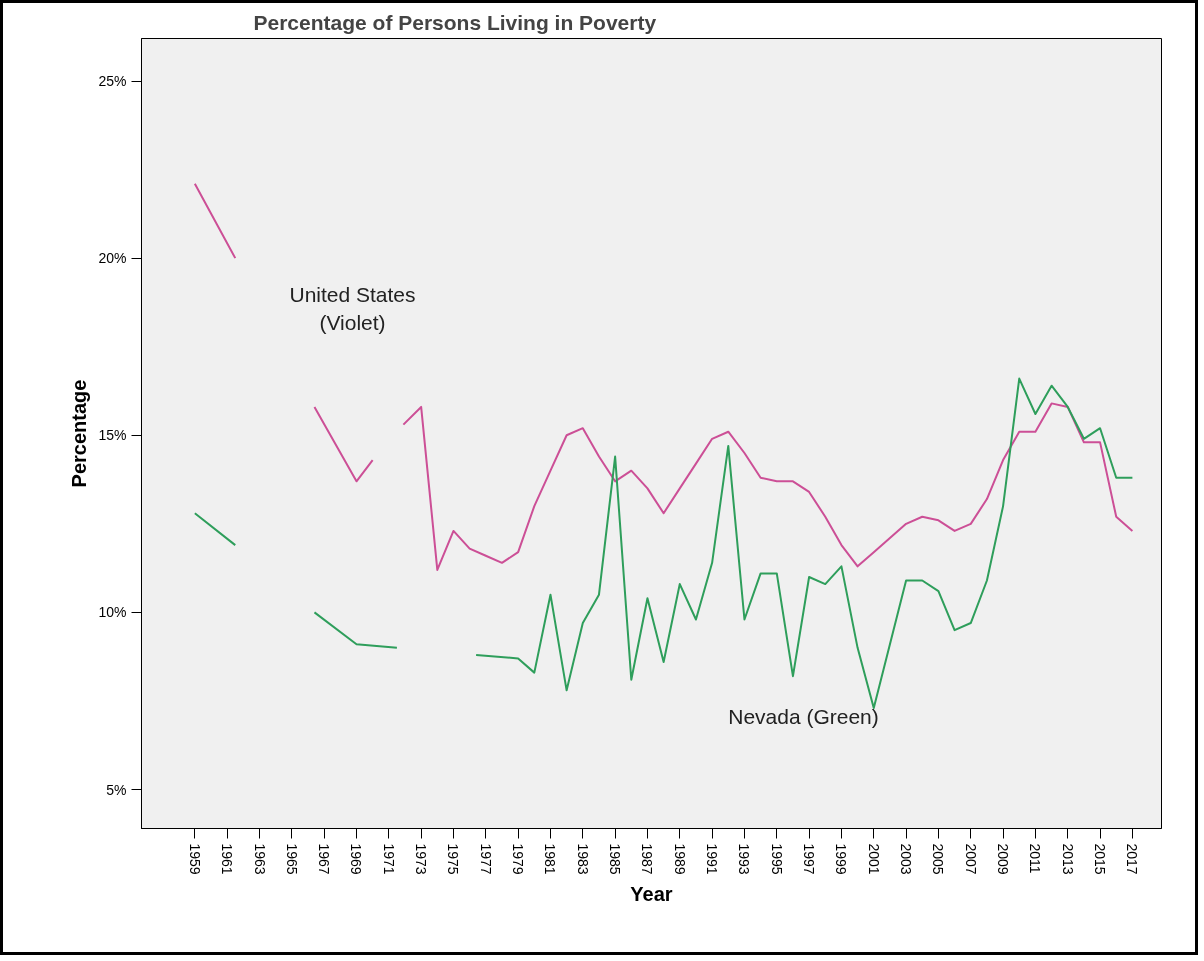 The height and width of the screenshot is (961, 1204). What do you see at coordinates (744, 859) in the screenshot?
I see `x-tick-label: 1993` at bounding box center [744, 859].